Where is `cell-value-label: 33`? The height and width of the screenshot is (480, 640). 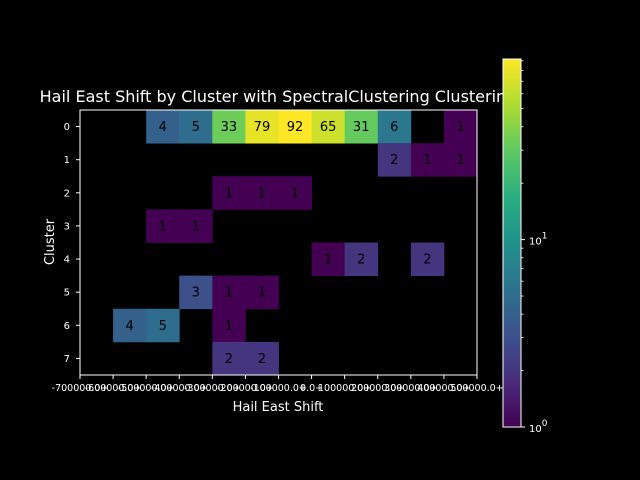 cell-value-label: 33 is located at coordinates (229, 127).